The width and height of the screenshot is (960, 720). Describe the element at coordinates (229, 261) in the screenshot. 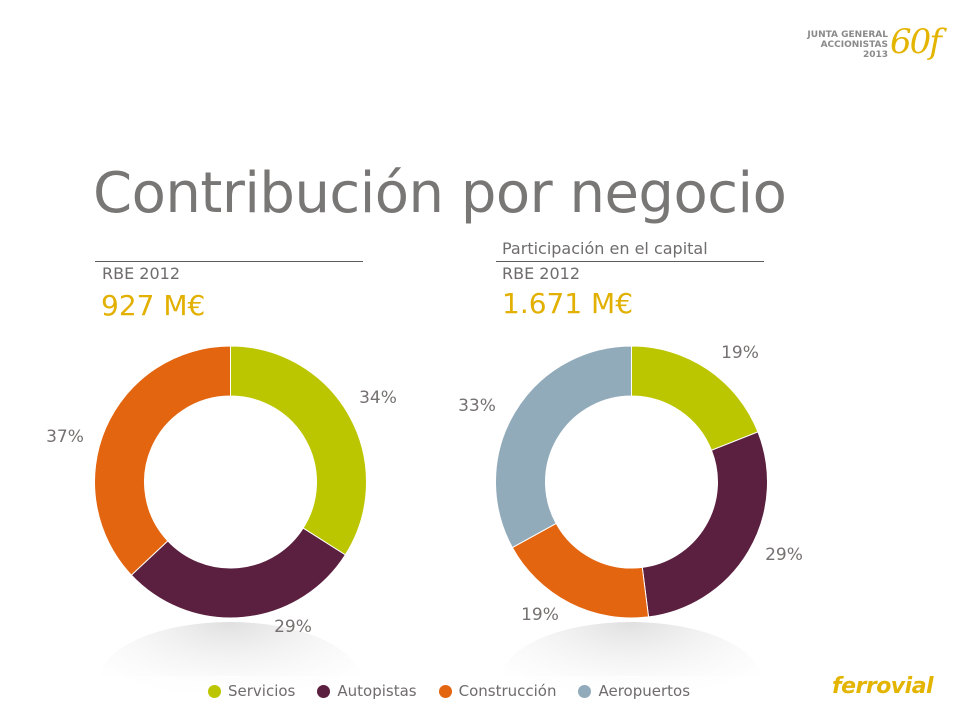

I see `left-divider` at that location.